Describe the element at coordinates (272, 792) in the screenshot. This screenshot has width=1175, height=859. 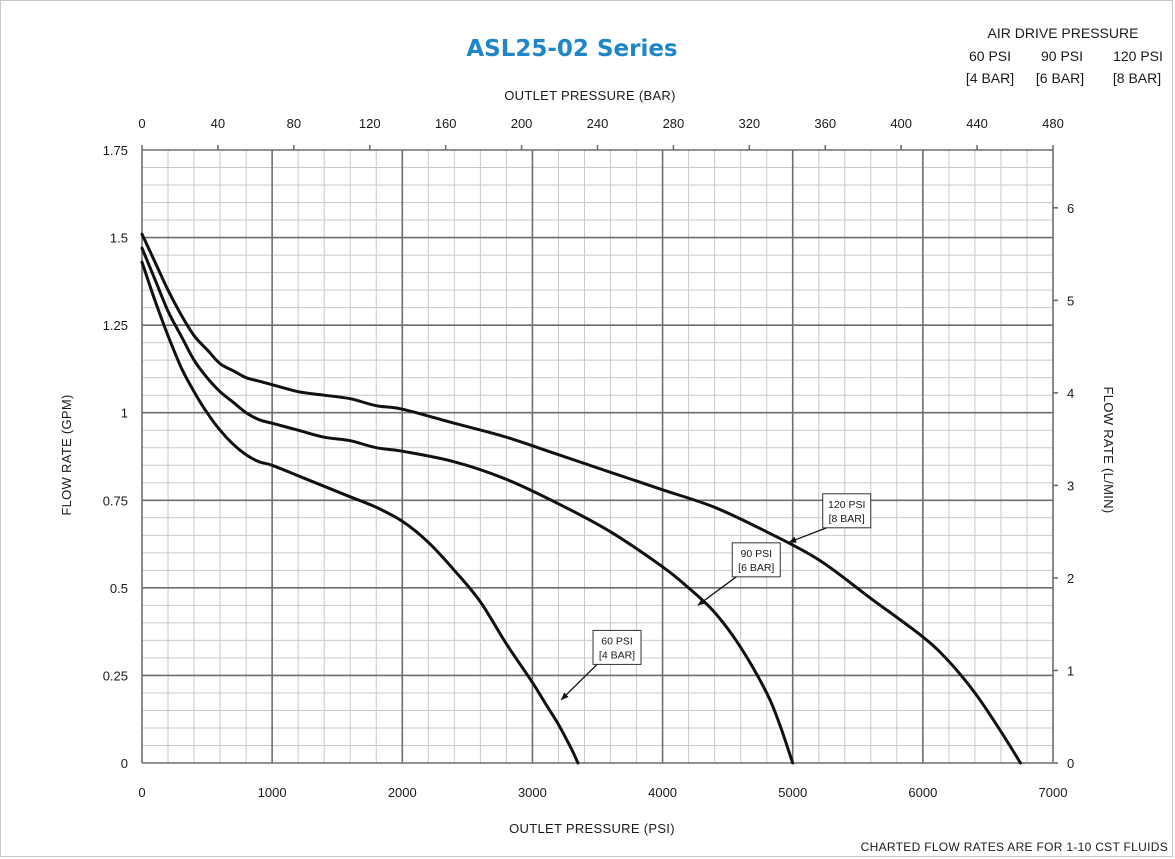
I see `x-tick-label: 1000` at that location.